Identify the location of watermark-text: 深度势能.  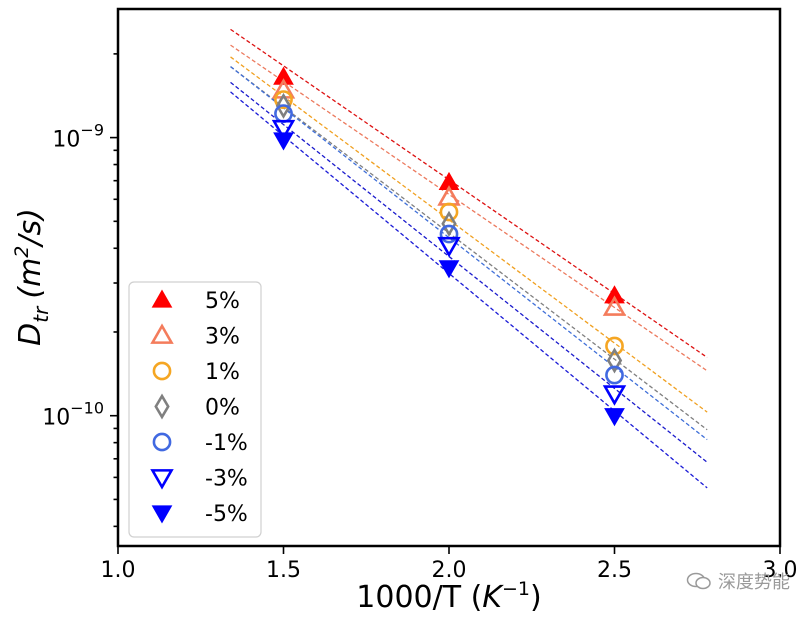
(754, 582).